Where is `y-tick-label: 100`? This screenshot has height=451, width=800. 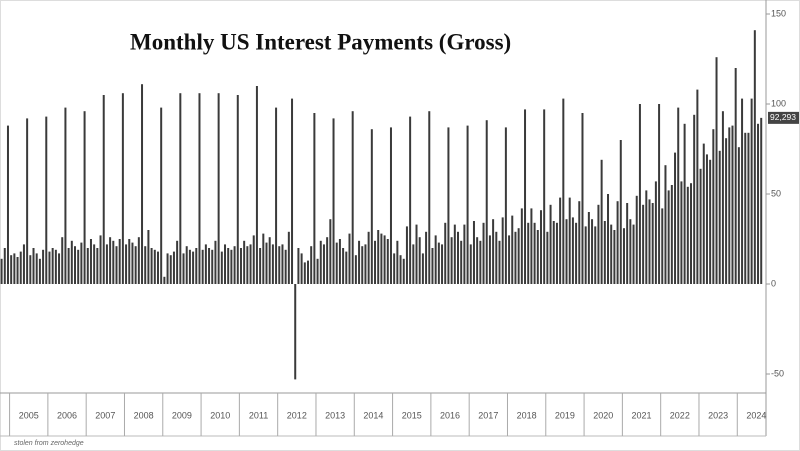
y-tick-label: 100 is located at coordinates (778, 103).